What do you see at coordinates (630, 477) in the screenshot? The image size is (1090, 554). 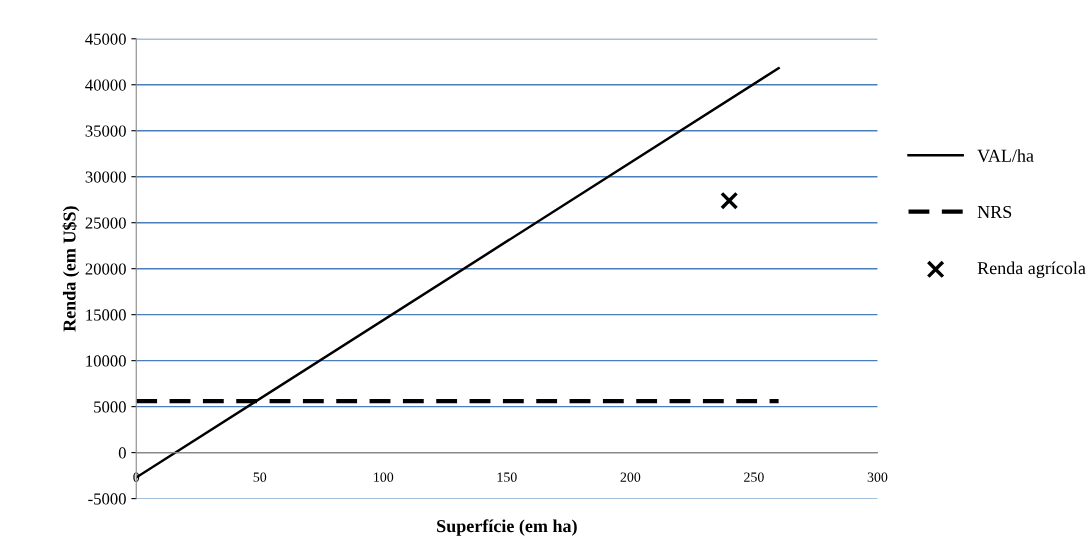 I see `x-tick-label: 200` at bounding box center [630, 477].